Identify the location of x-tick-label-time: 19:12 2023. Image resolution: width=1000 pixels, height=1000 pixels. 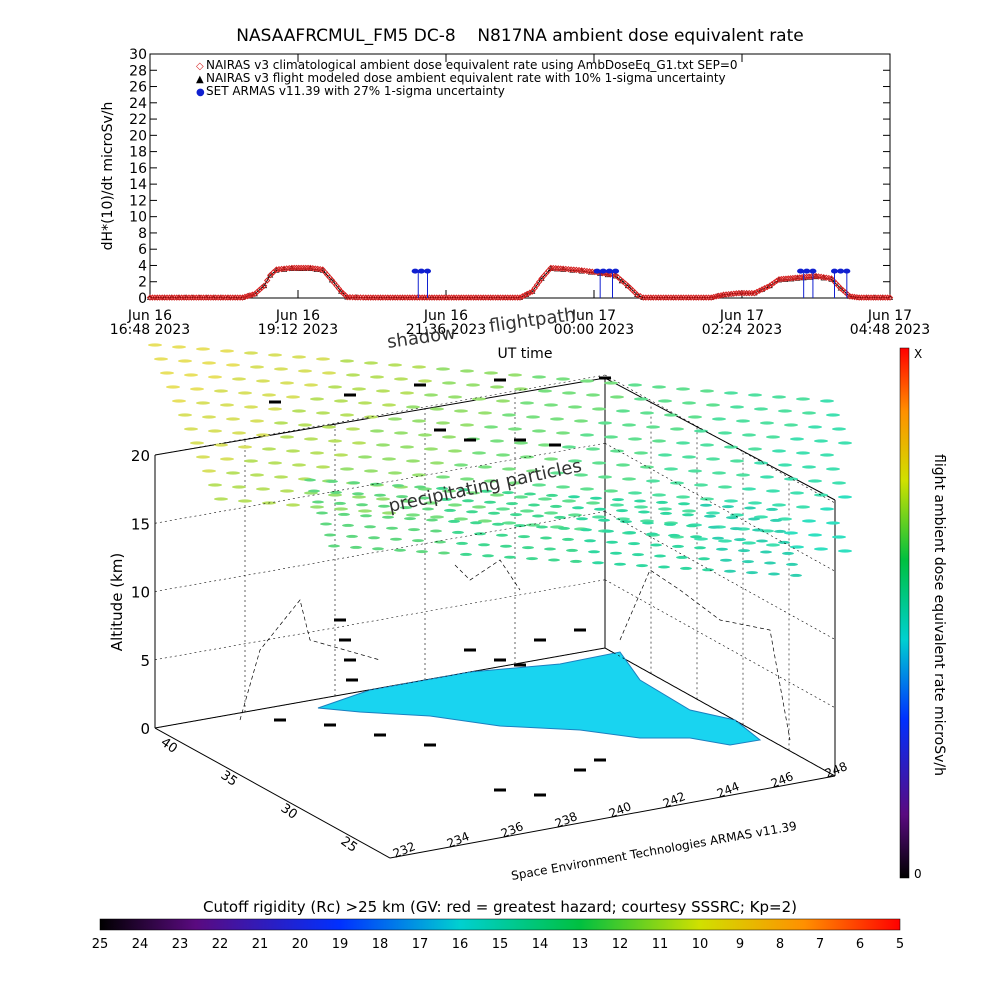
(298, 330).